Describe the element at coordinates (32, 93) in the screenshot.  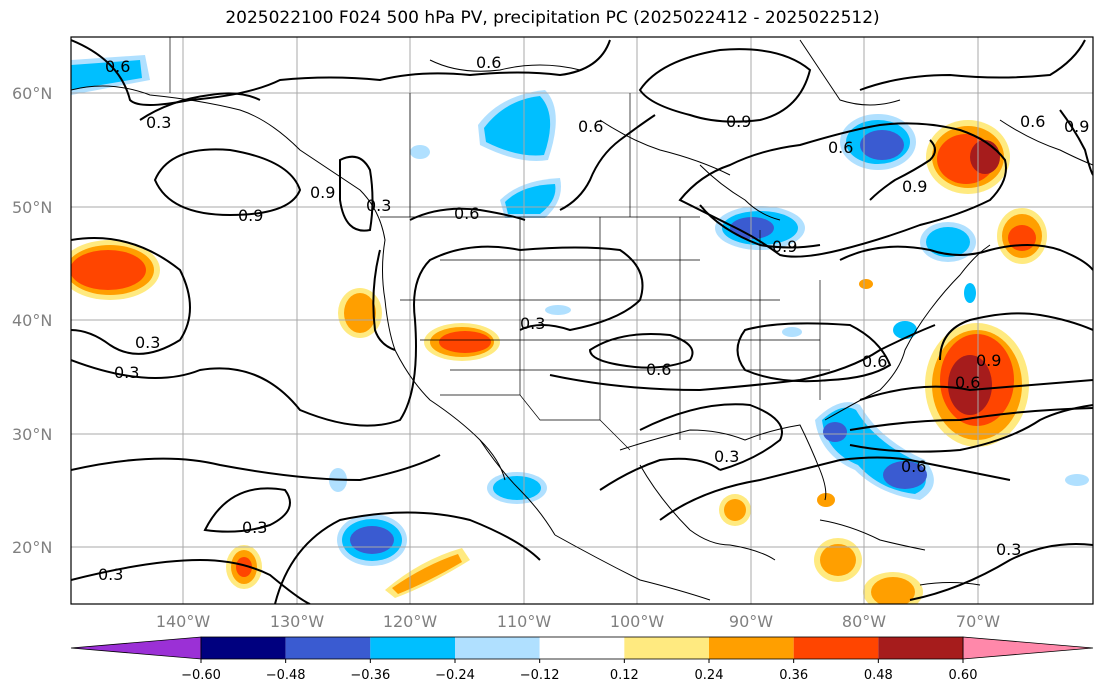
I see `lat-label: 60°N` at that location.